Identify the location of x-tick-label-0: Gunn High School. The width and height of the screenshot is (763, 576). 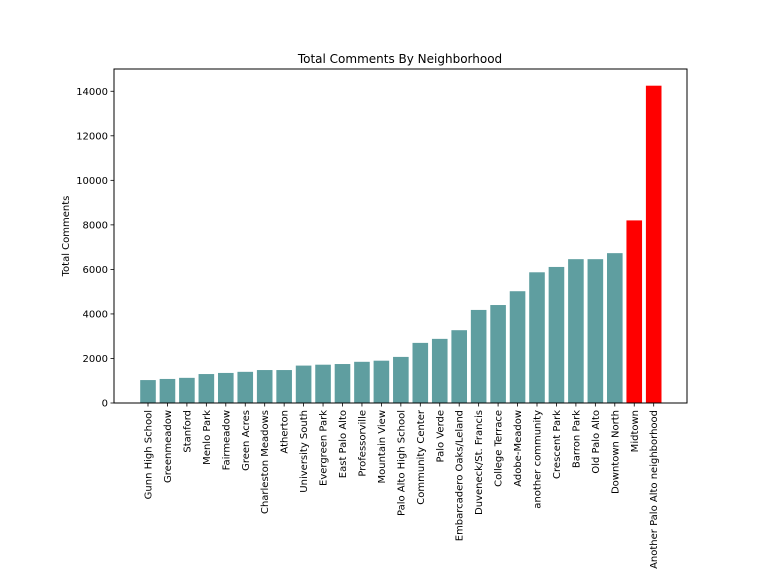
(149, 454).